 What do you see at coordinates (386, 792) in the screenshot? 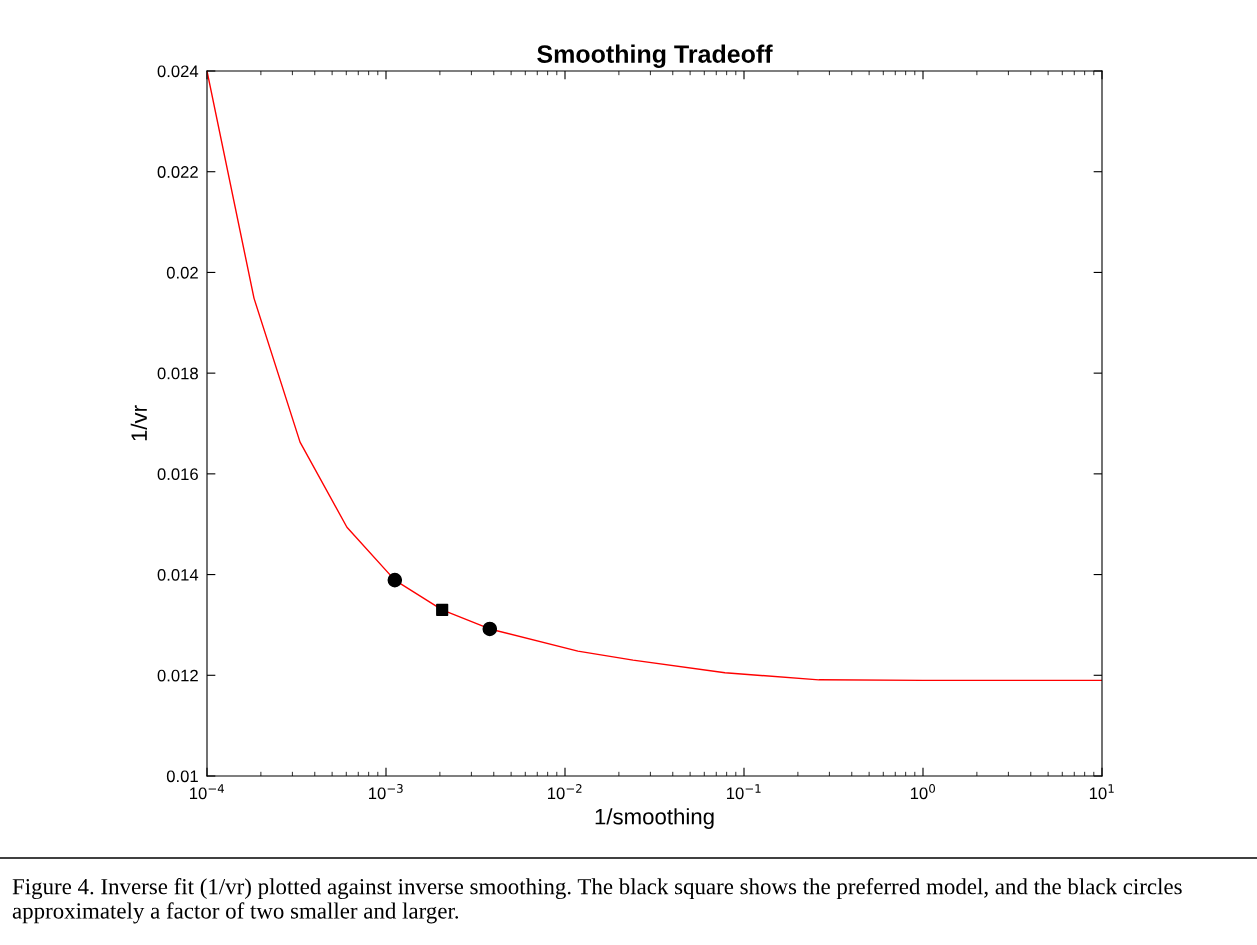
I see `x-tick-label: 10$^{−3}$` at bounding box center [386, 792].